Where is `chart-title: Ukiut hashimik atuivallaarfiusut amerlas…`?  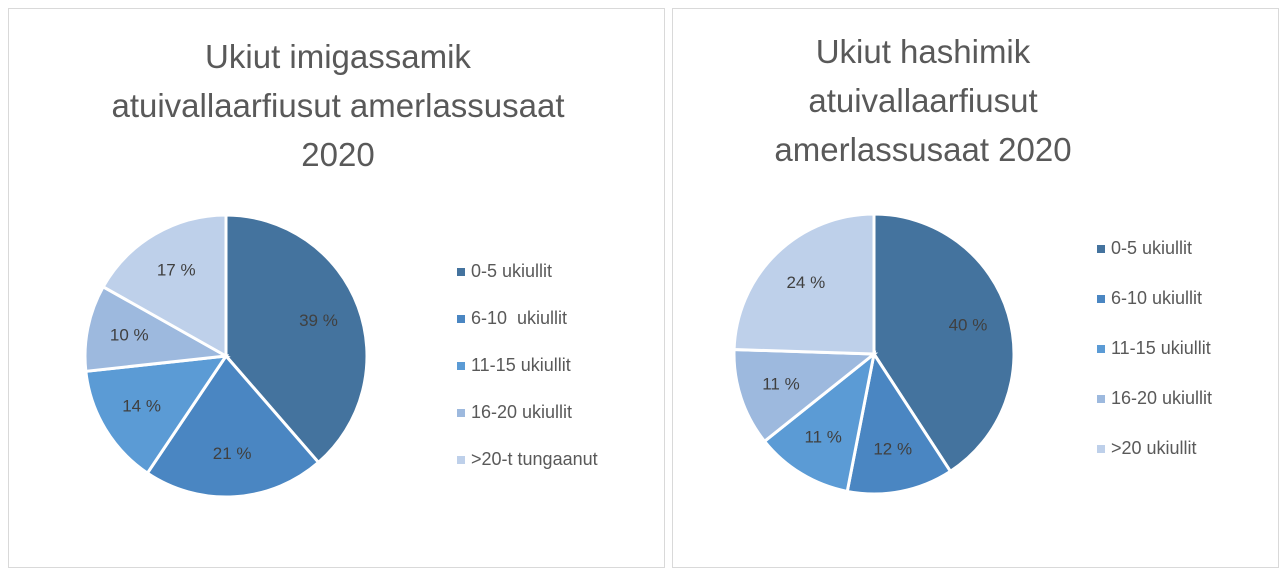 chart-title: Ukiut hashimik atuivallaarfiusut amerlas… is located at coordinates (923, 100).